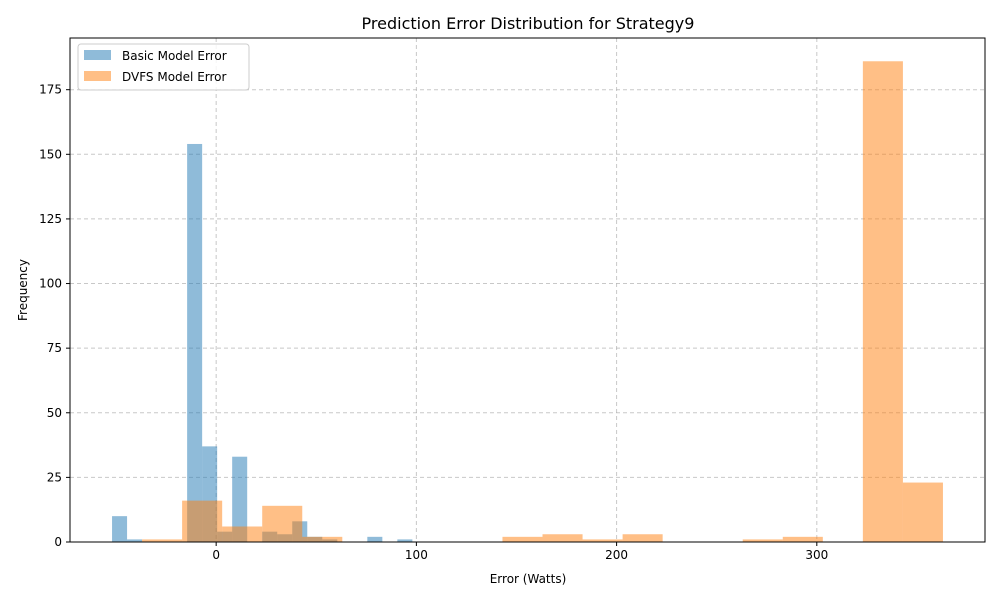 The height and width of the screenshot is (604, 1000). I want to click on x-tick-label: 200, so click(616, 555).